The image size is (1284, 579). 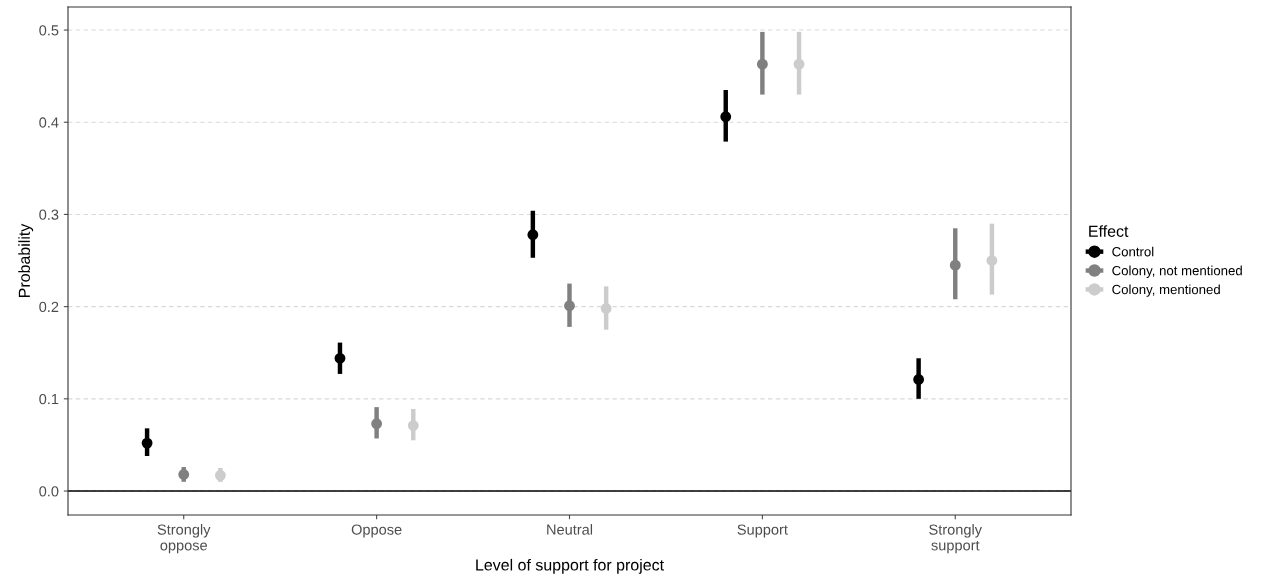 I want to click on y-tick-label: 0.4, so click(x=49, y=122).